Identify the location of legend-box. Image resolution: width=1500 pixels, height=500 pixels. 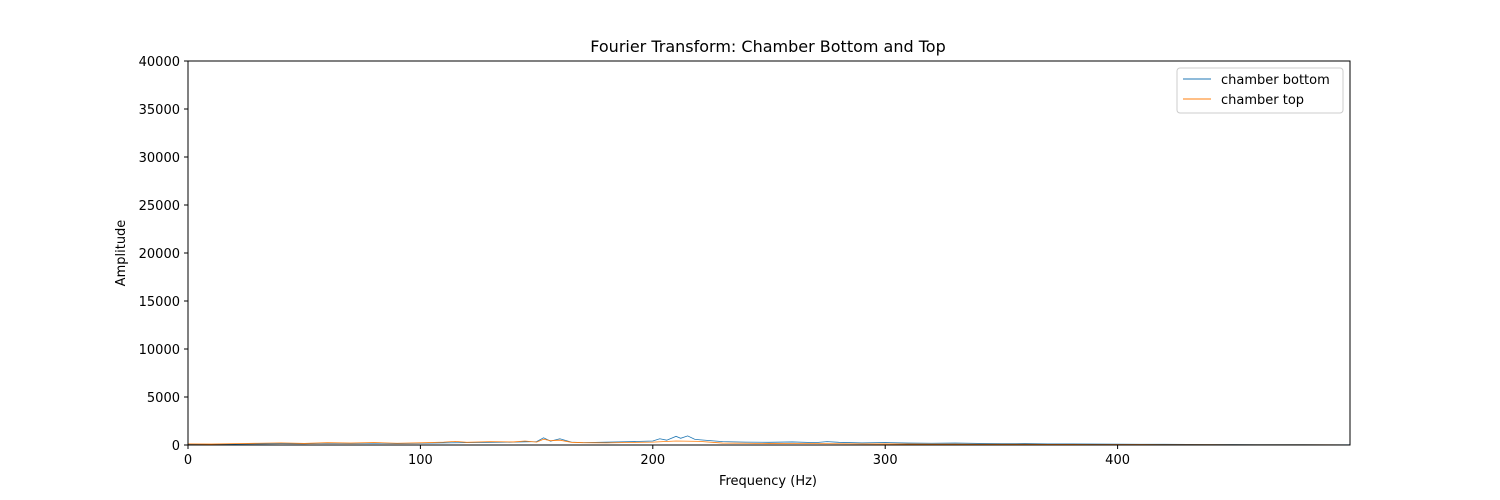
(1260, 90).